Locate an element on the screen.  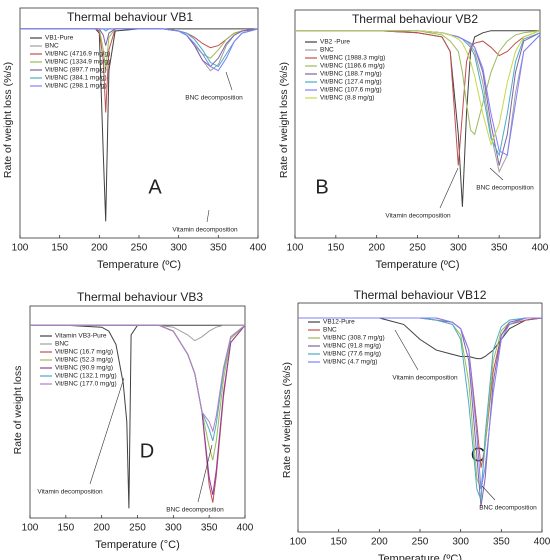
legend-label: Vit/BNC (52.3 mg/g) is located at coordinates (84, 360).